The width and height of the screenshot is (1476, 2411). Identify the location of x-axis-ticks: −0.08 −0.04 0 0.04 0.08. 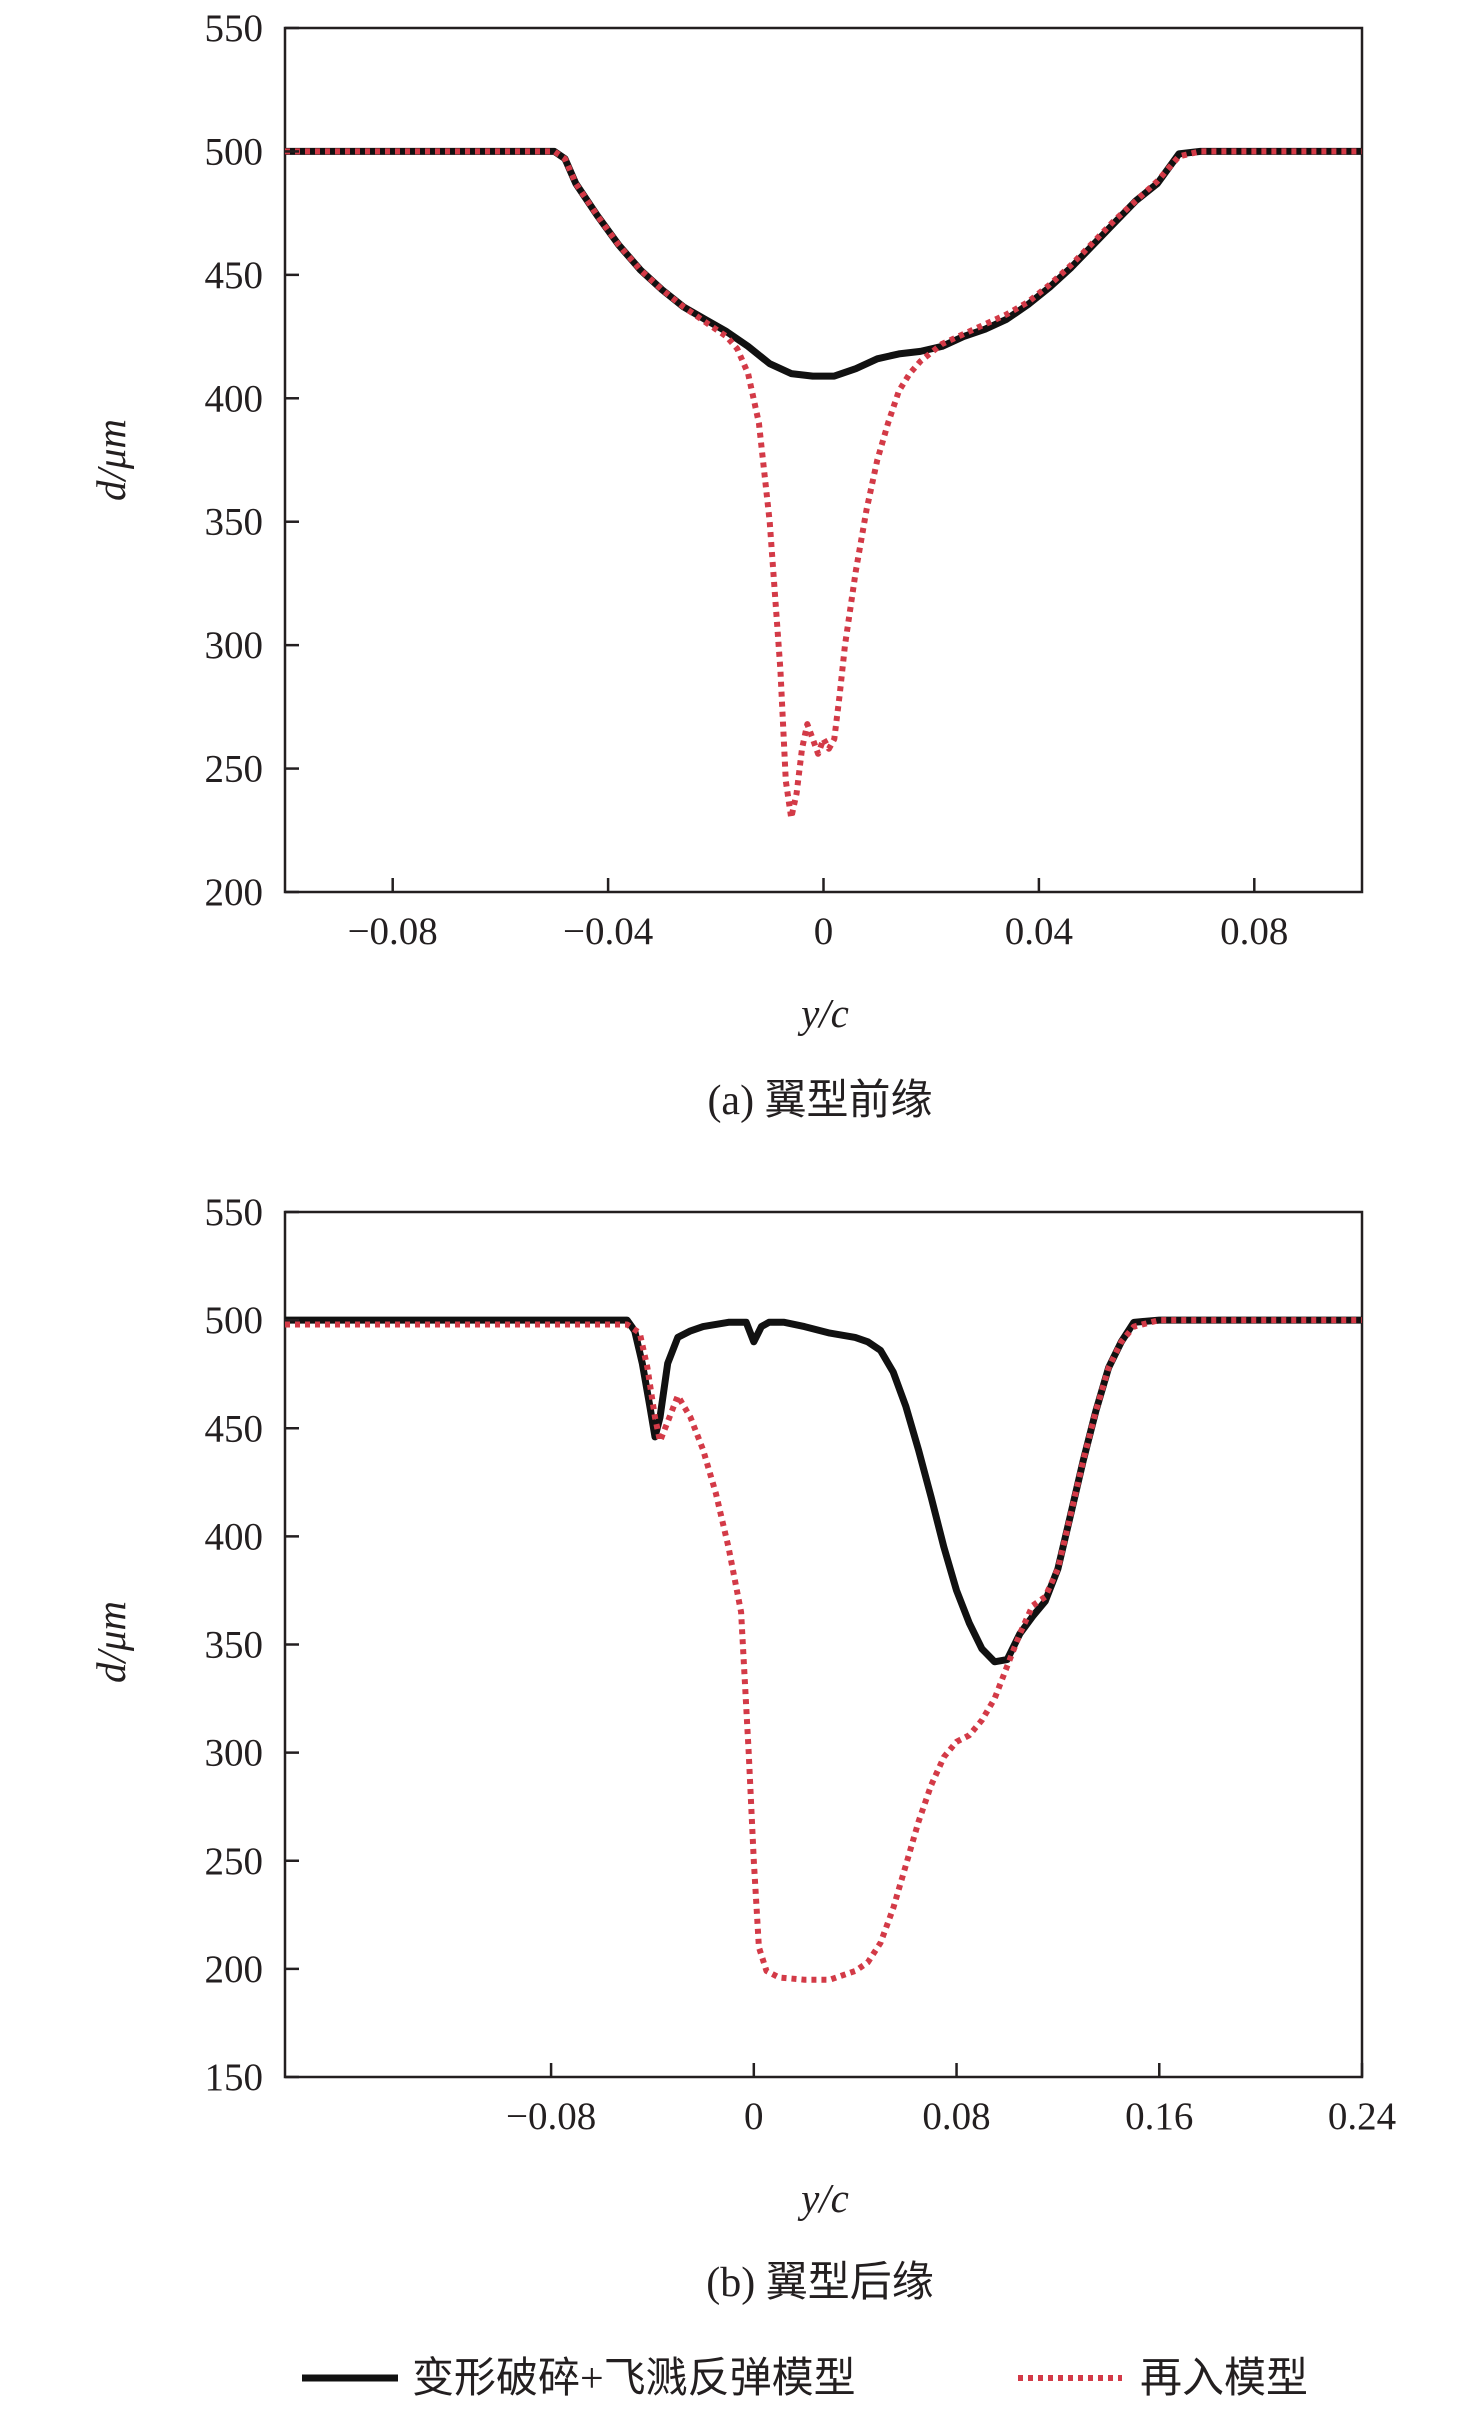
(818, 915).